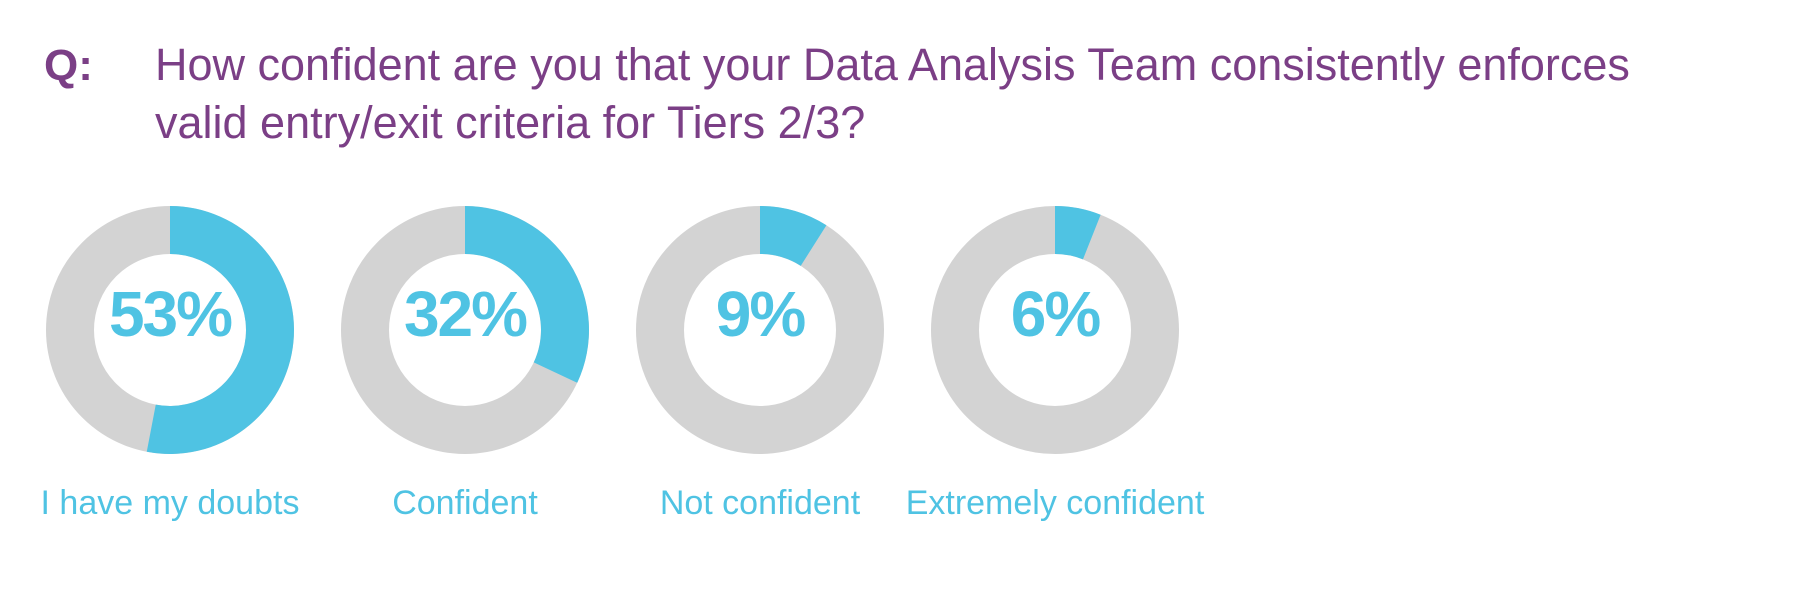  I want to click on percent-label: 53%, so click(170, 314).